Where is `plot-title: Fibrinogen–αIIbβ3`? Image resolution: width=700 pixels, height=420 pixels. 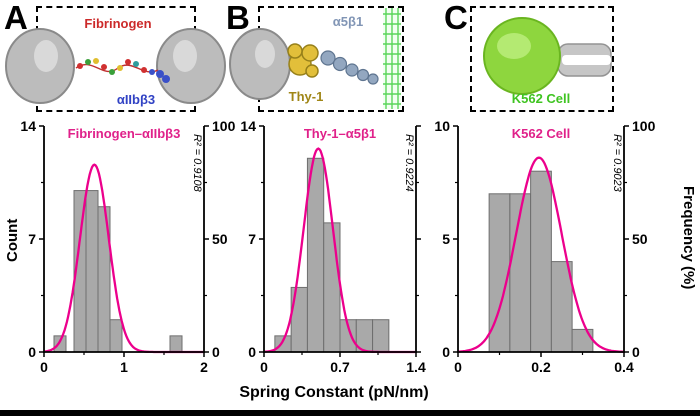 plot-title: Fibrinogen–αIIbβ3 is located at coordinates (124, 133).